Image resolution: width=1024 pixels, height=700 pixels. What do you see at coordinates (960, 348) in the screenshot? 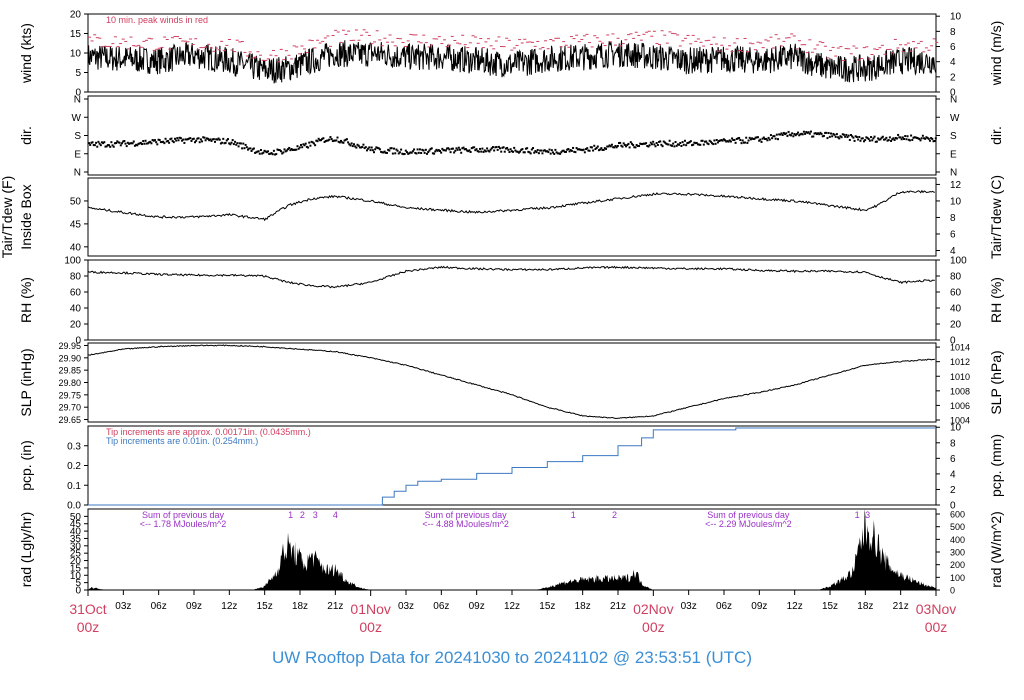
I see `y2-tick-label: 1014` at bounding box center [960, 348].